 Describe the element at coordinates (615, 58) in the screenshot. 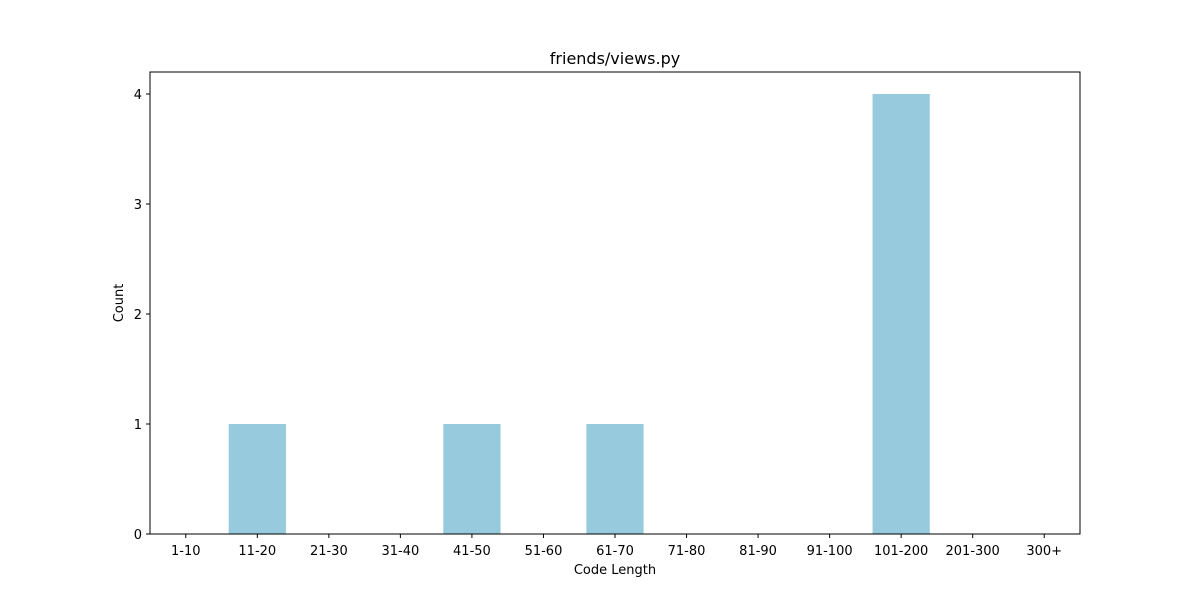

I see `chart-title: friends/views.py` at that location.